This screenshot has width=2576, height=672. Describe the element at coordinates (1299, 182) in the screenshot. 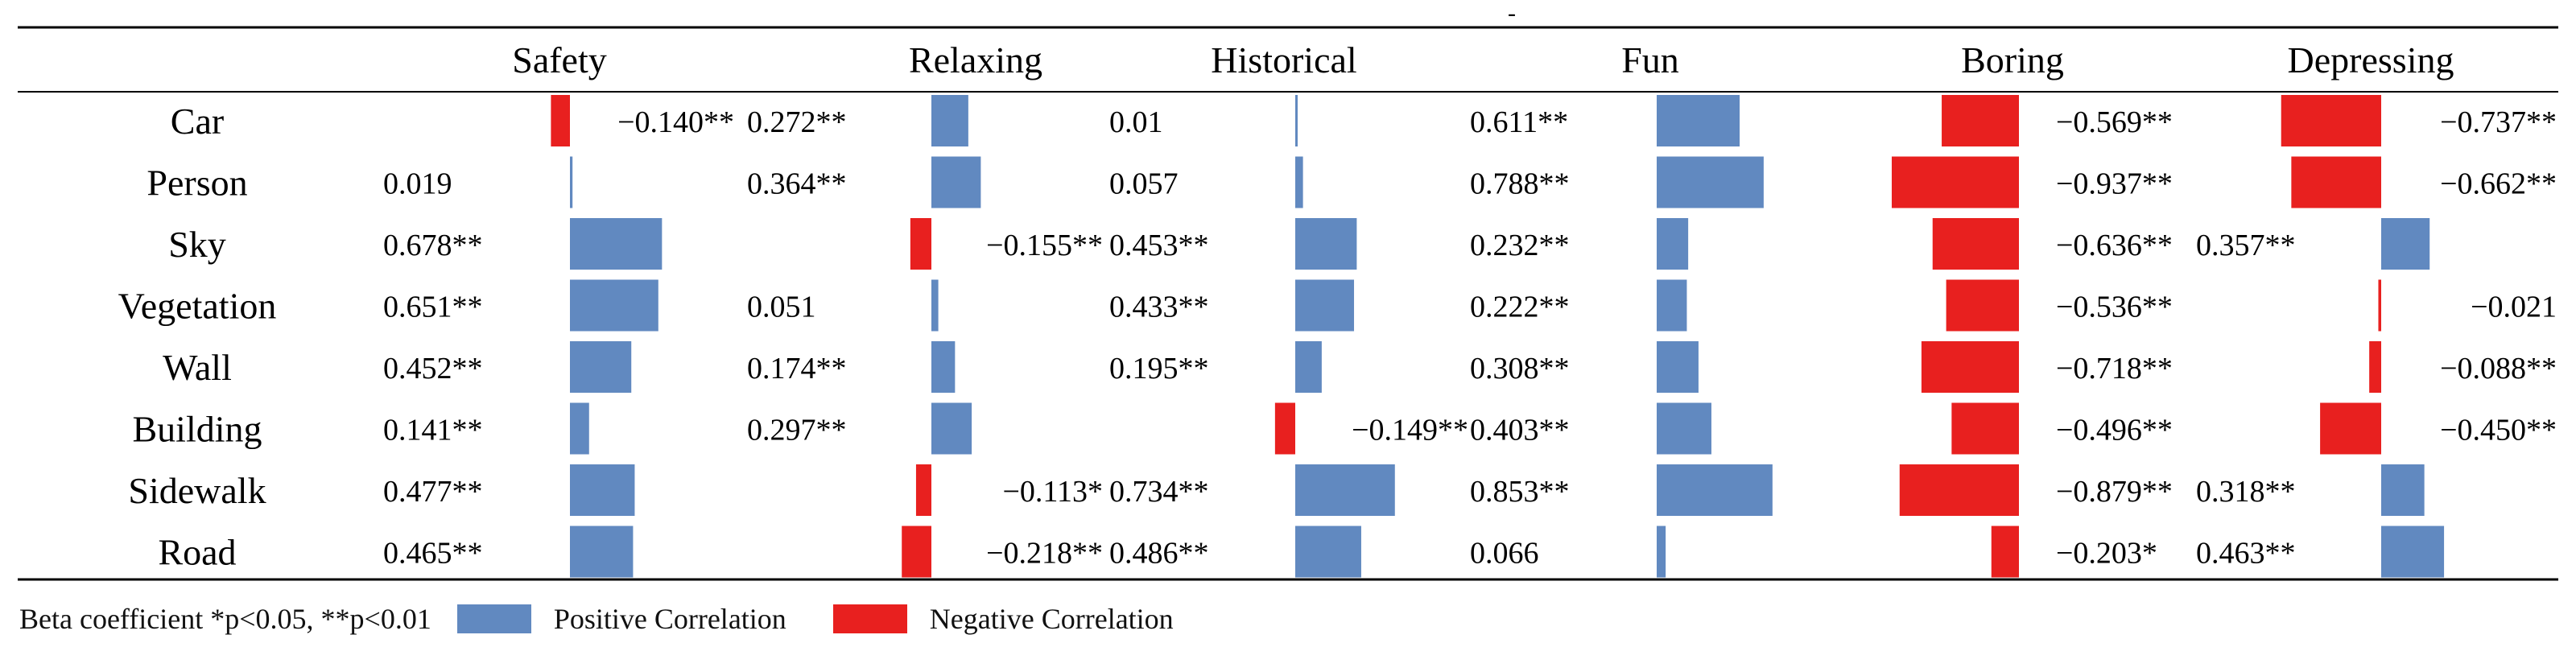

I see `bar-historical-person` at that location.